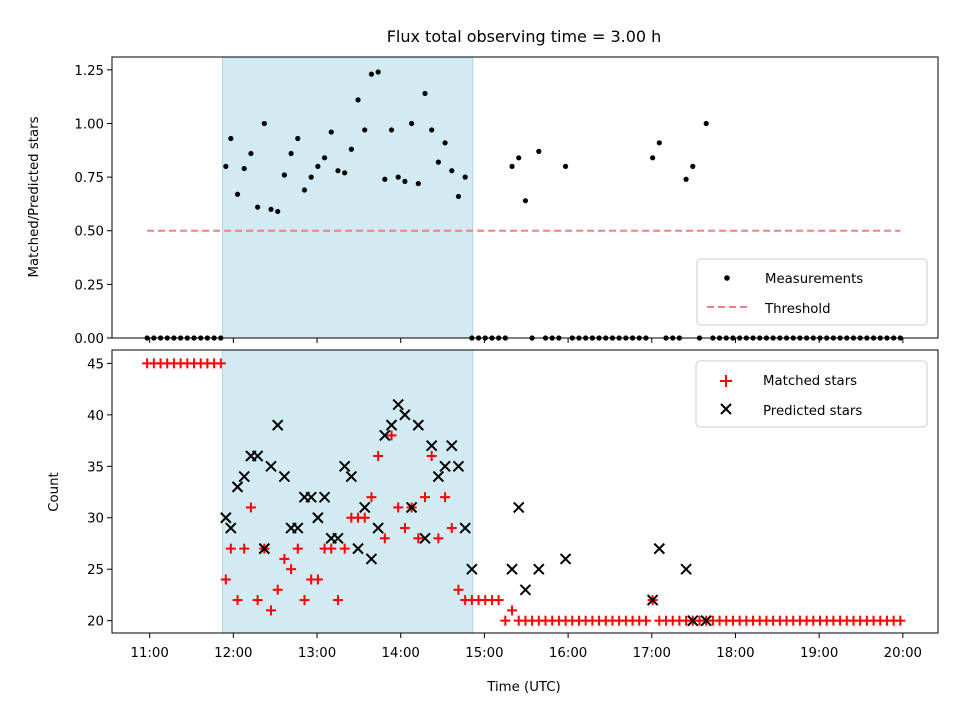 This screenshot has height=720, width=960. Describe the element at coordinates (524, 36) in the screenshot. I see `figure-title: Flux total observing time = 3.00 h` at that location.